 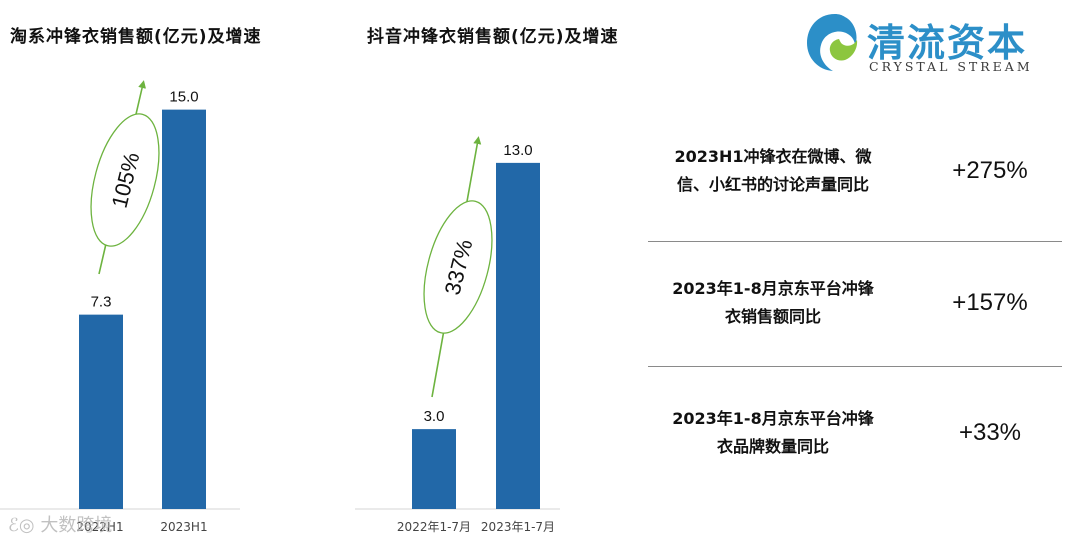 I want to click on x-tick-label: 2023年1-7月, so click(x=518, y=527).